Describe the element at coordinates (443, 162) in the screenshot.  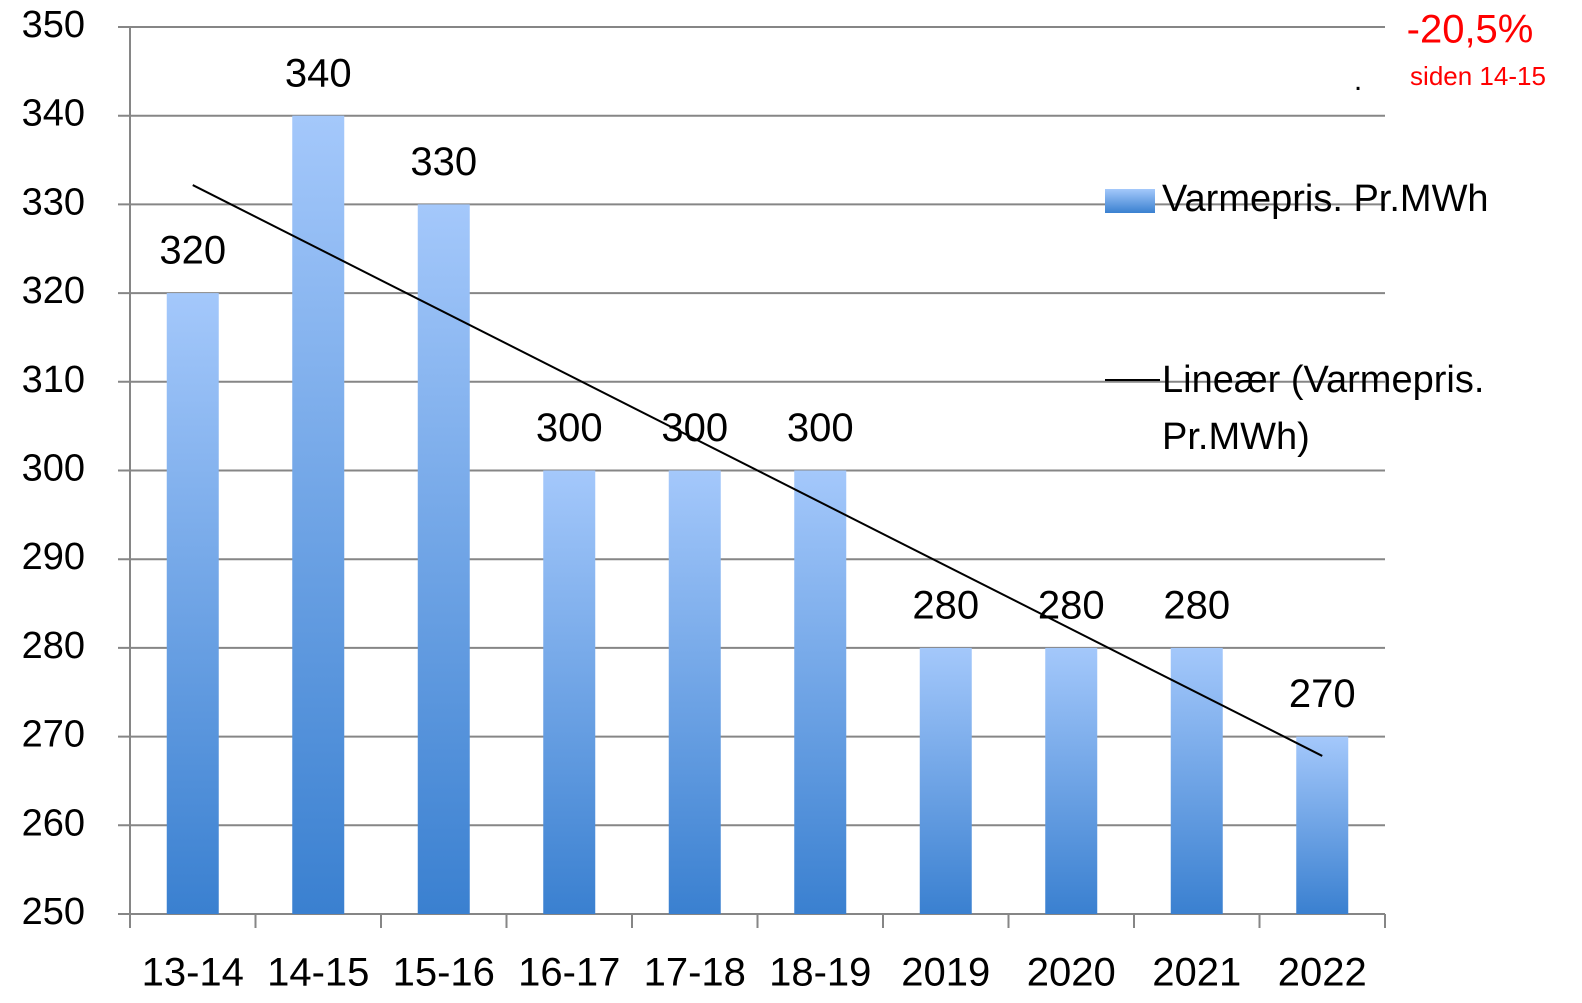
I see `value-label: 330` at that location.